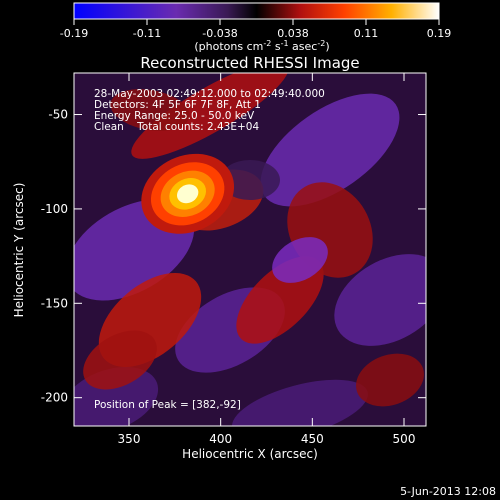  Describe the element at coordinates (167, 405) in the screenshot. I see `peak-position-label: Position of Peak = [382,-92]` at that location.